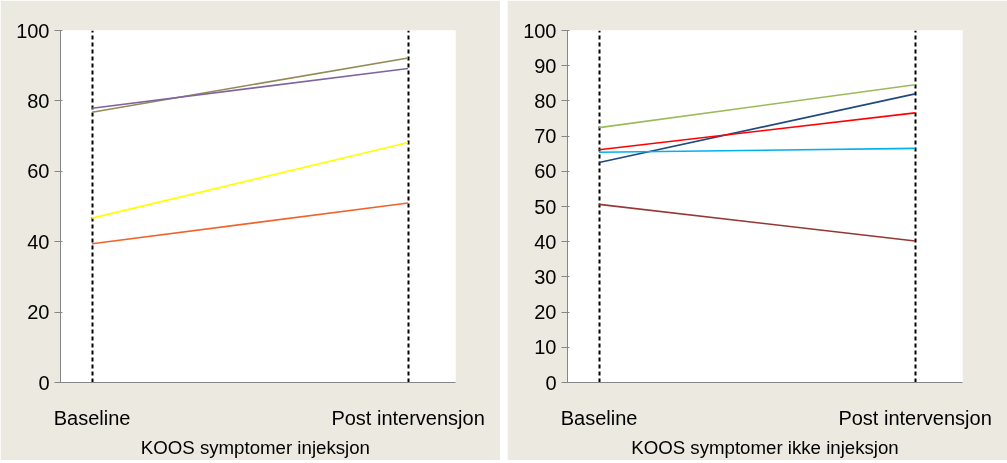  Describe the element at coordinates (545, 136) in the screenshot. I see `y-tick-label: 70` at that location.